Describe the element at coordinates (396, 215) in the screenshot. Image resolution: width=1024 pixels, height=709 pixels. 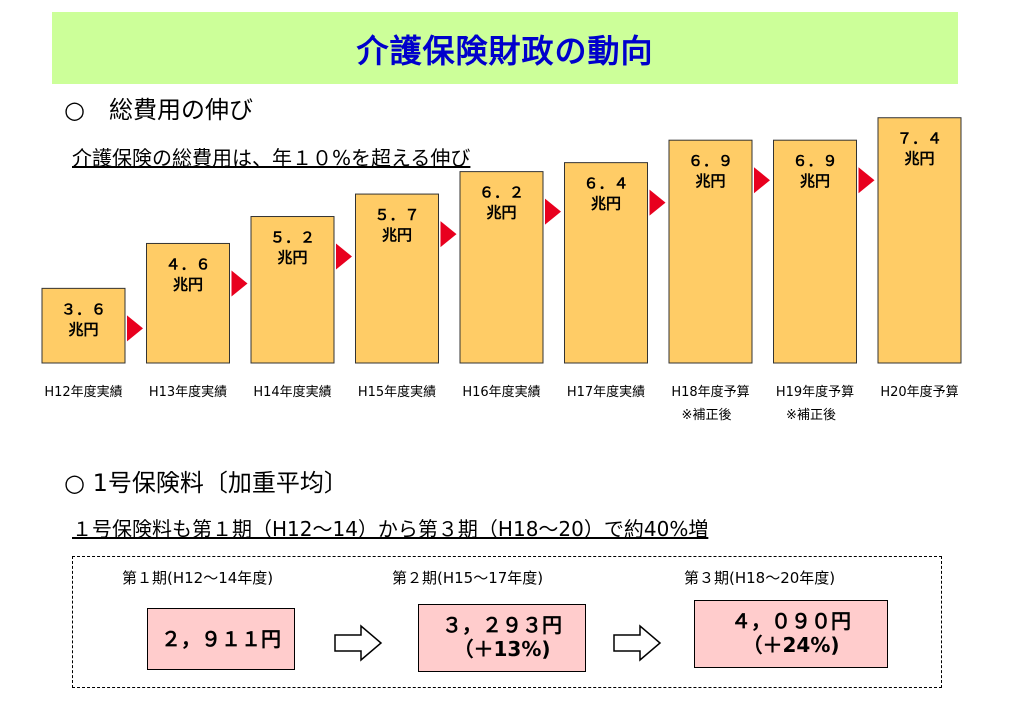
I see `bar-value-label: ５．７` at that location.